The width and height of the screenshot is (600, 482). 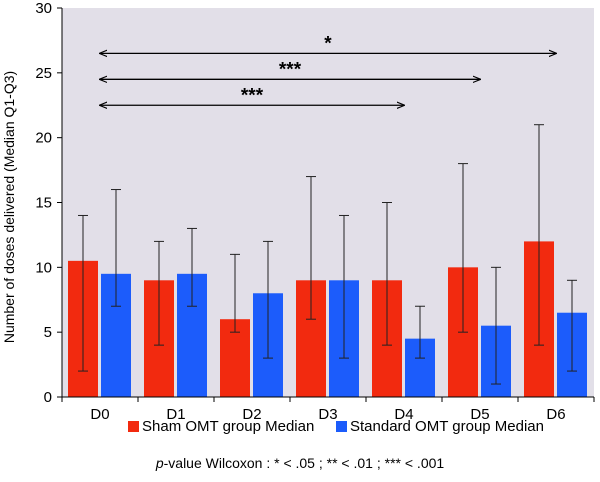 I want to click on x-tick-label-D1: D1, so click(x=175, y=414).